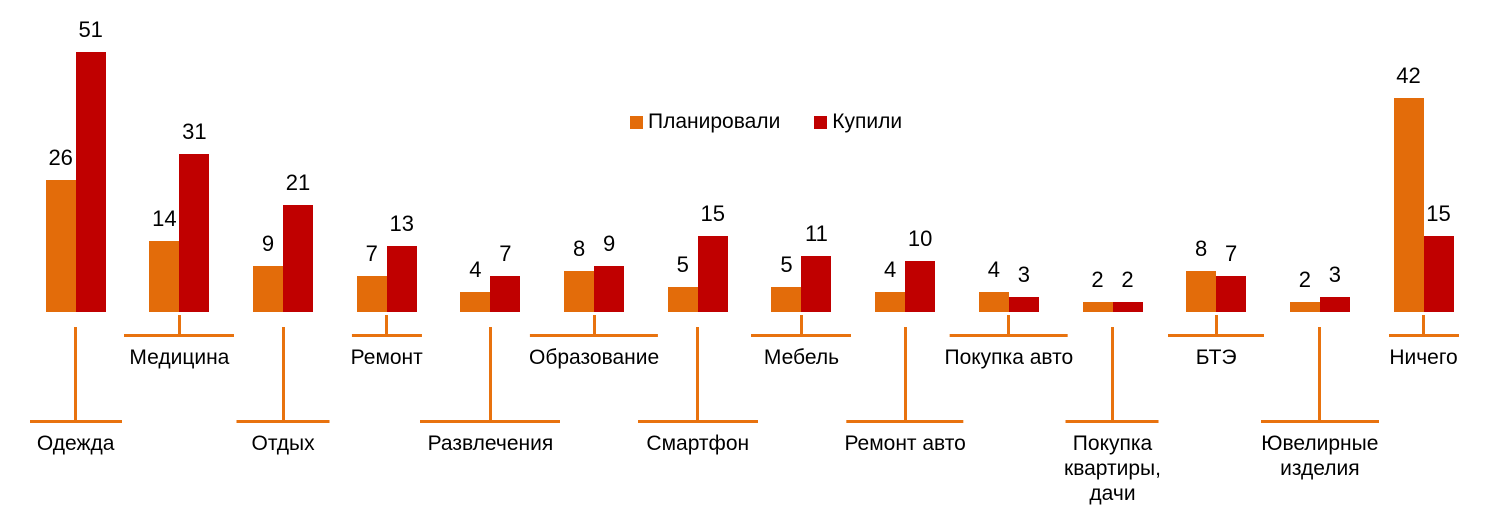 This screenshot has height=516, width=1506. Describe the element at coordinates (401, 223) in the screenshot. I see `value-label-bought: 13` at that location.